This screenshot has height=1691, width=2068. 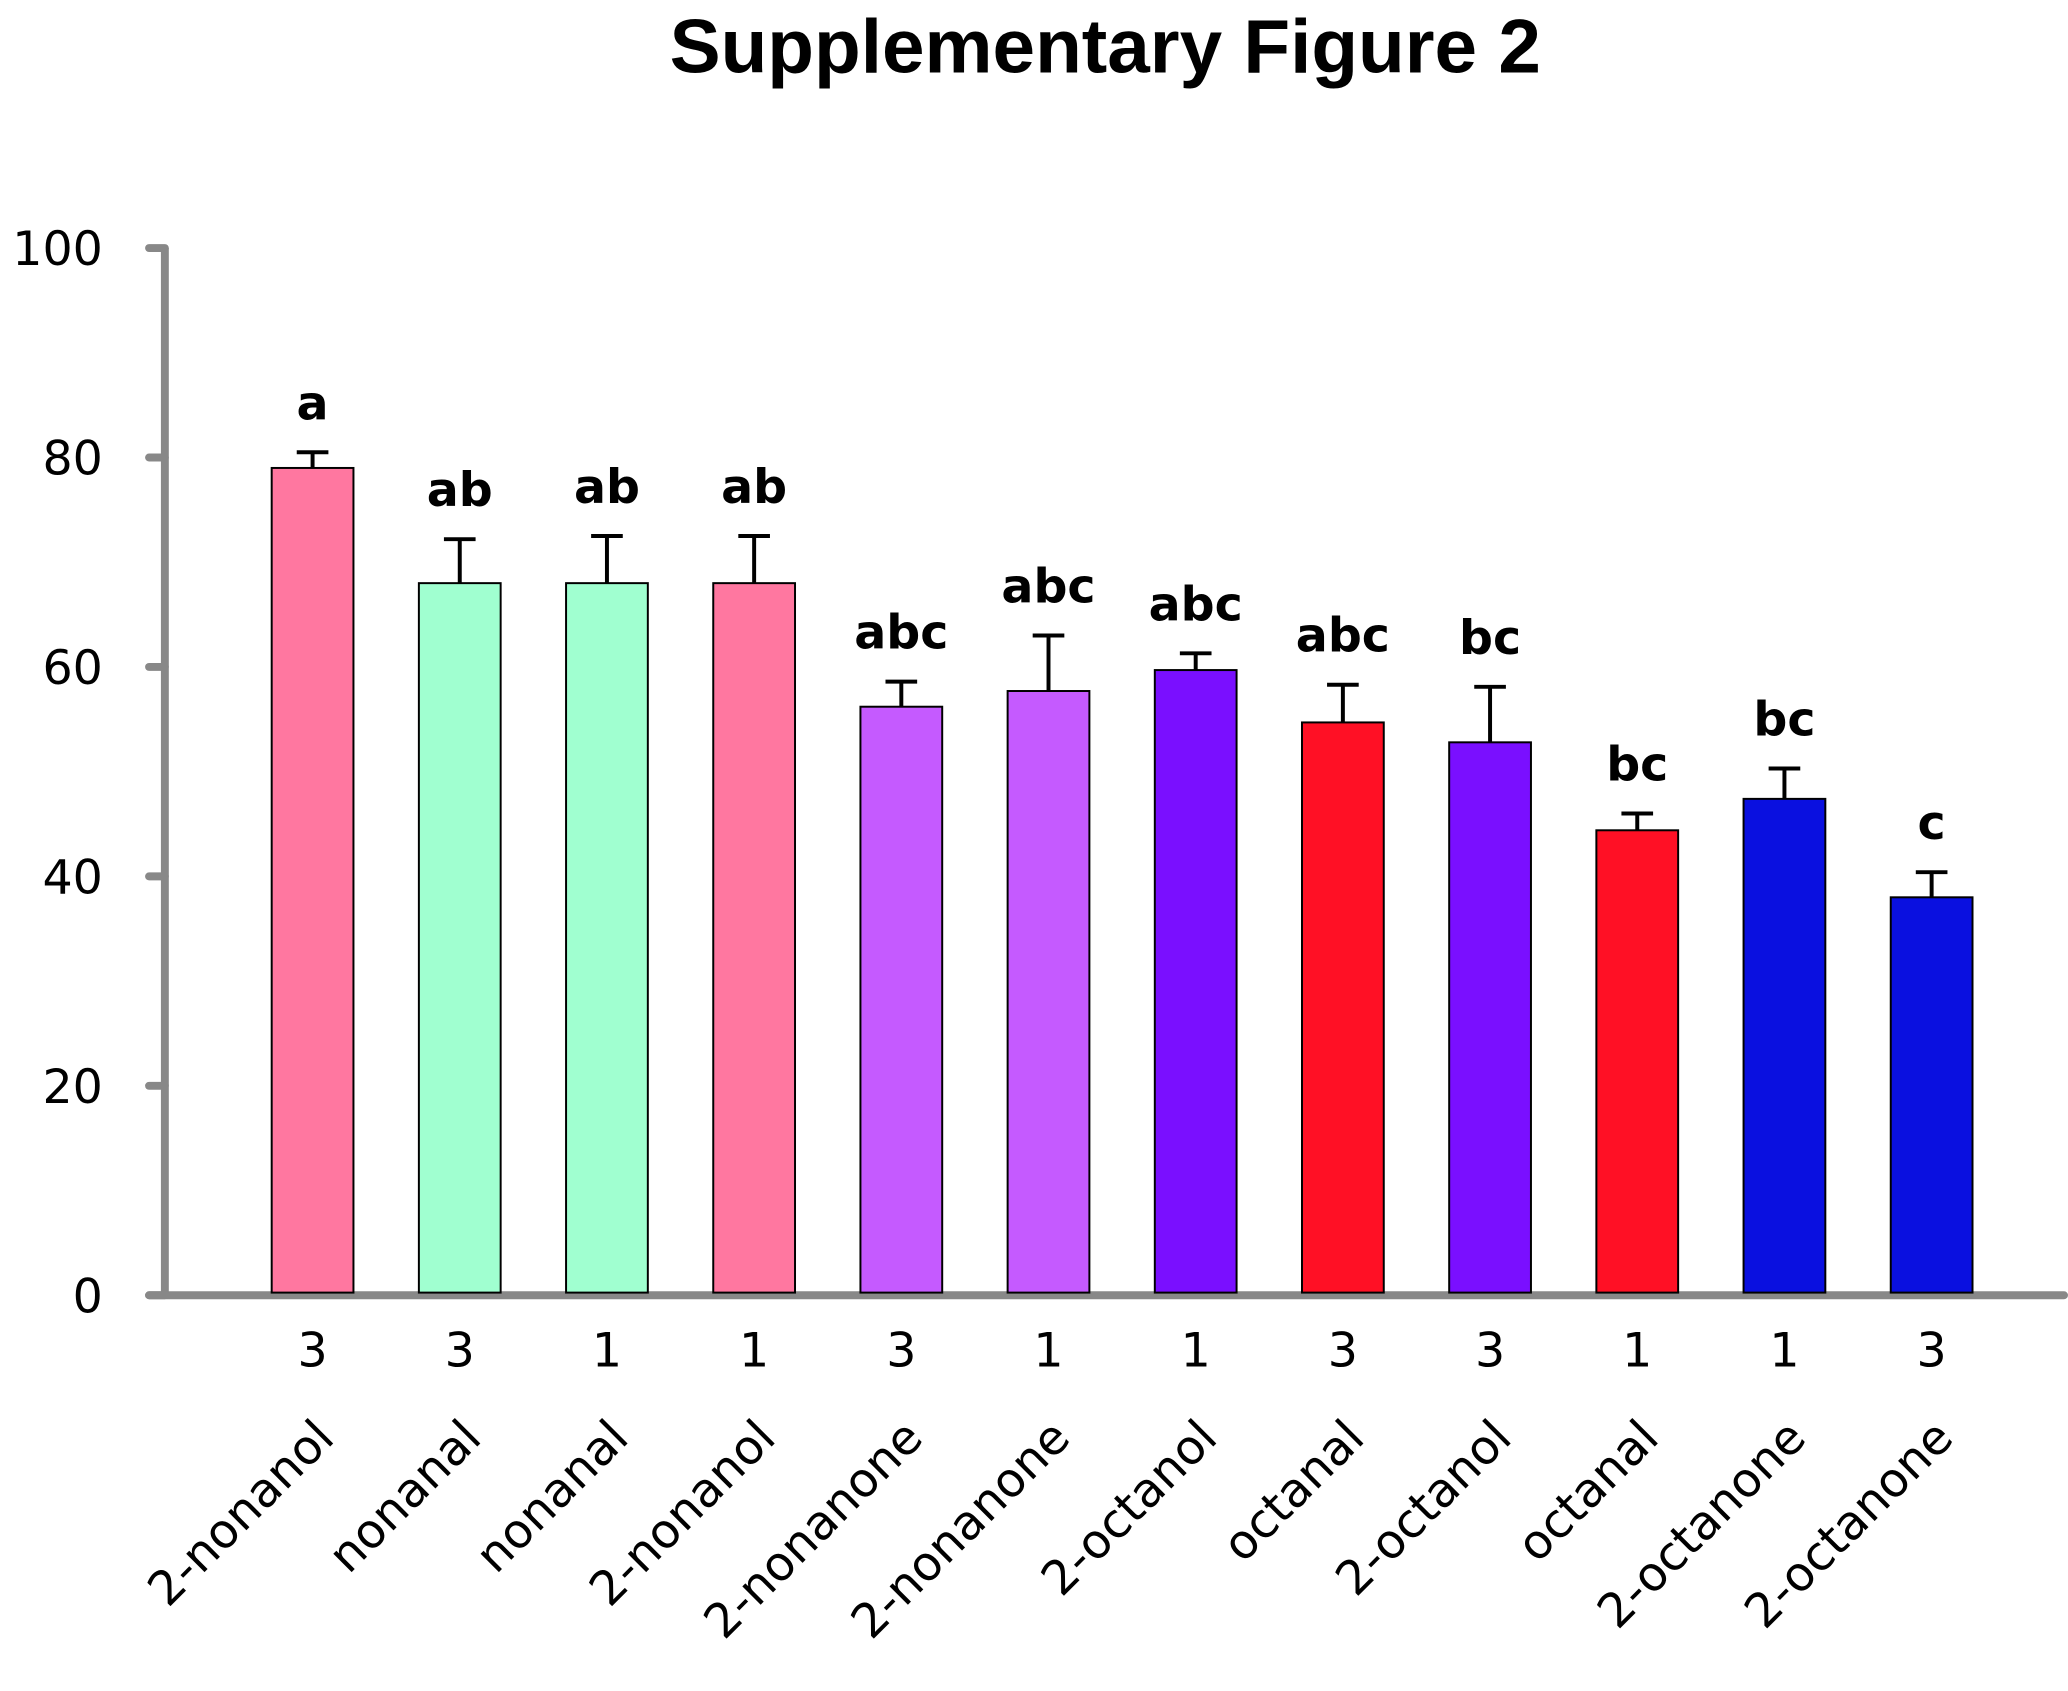 I want to click on significance-label: c, so click(x=1932, y=823).